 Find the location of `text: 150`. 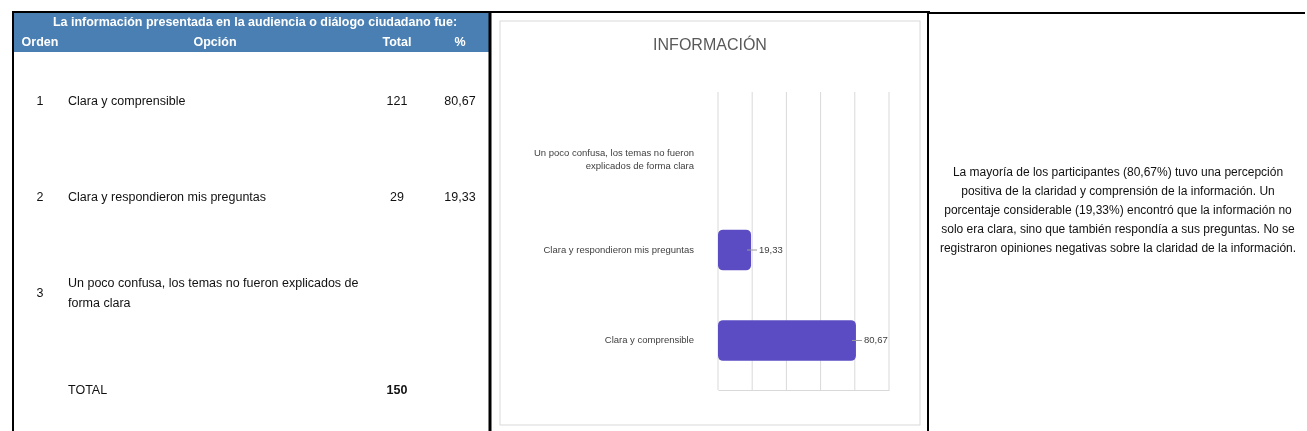

text: 150 is located at coordinates (397, 390).